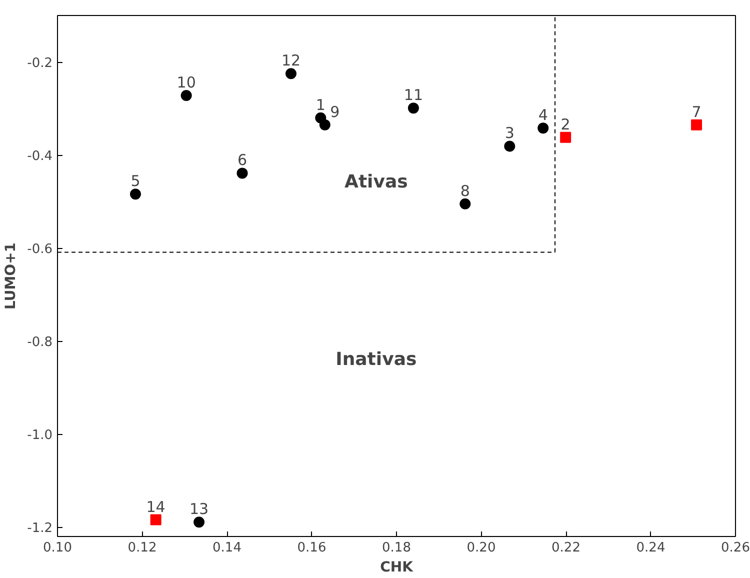 Image resolution: width=750 pixels, height=578 pixels. Describe the element at coordinates (57, 548) in the screenshot. I see `x-tick-label: 0.10` at that location.